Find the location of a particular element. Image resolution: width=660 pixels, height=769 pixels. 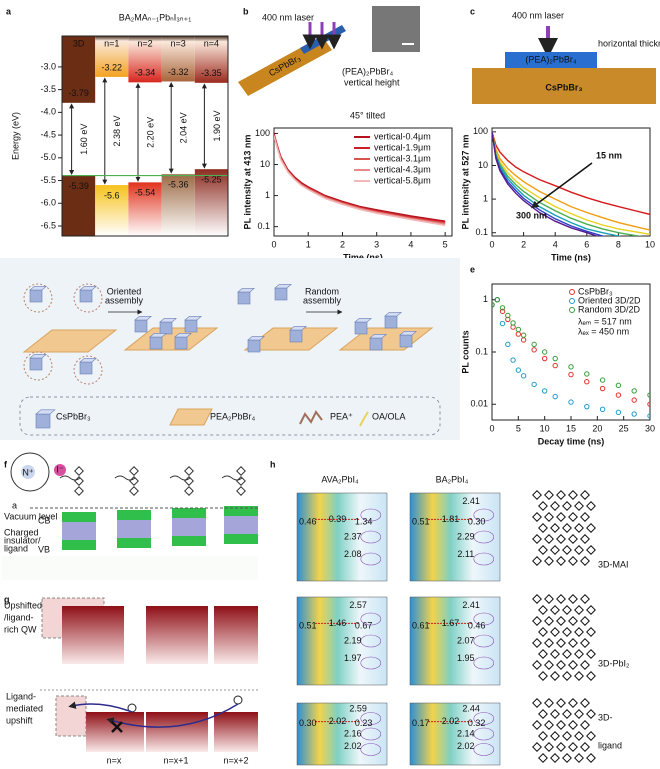

x-axis-label: Time (ns) is located at coordinates (363, 257).